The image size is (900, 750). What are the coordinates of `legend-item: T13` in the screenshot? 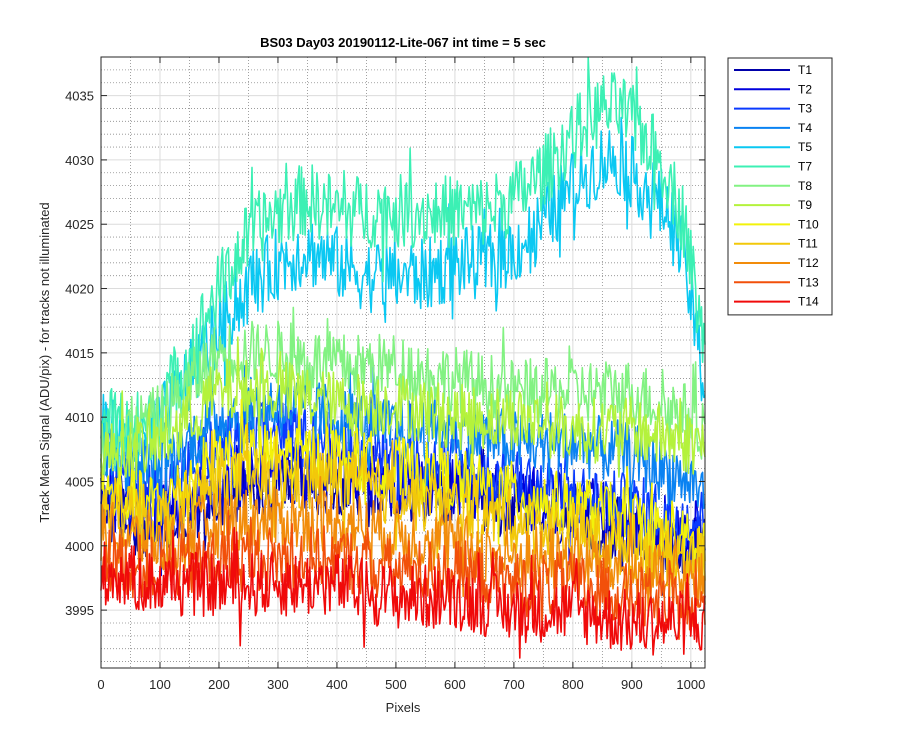 It's located at (776, 282).